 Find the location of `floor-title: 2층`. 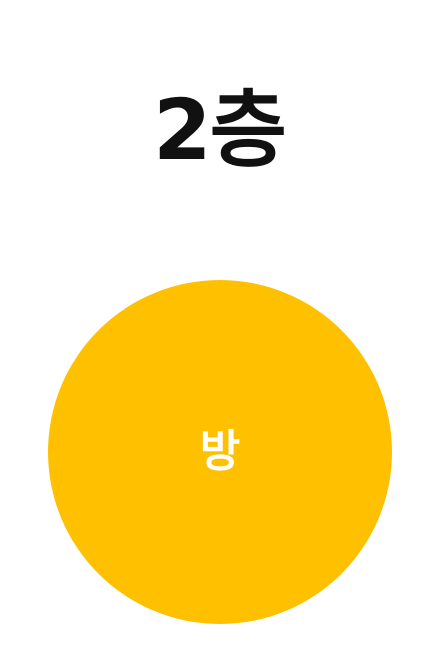

floor-title: 2층 is located at coordinates (220, 130).